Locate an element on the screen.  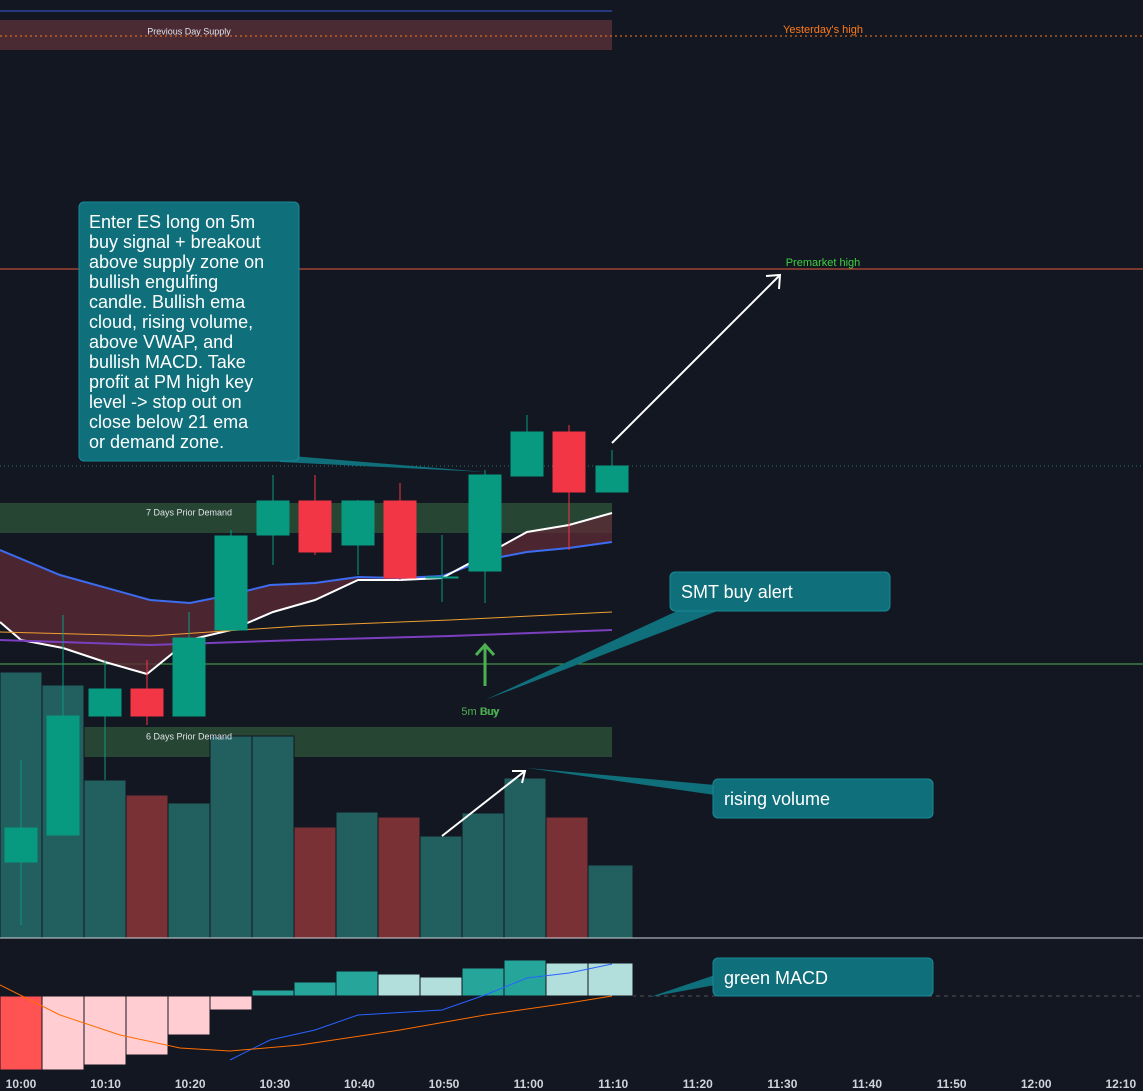
macd-line is located at coordinates (421, 1012).